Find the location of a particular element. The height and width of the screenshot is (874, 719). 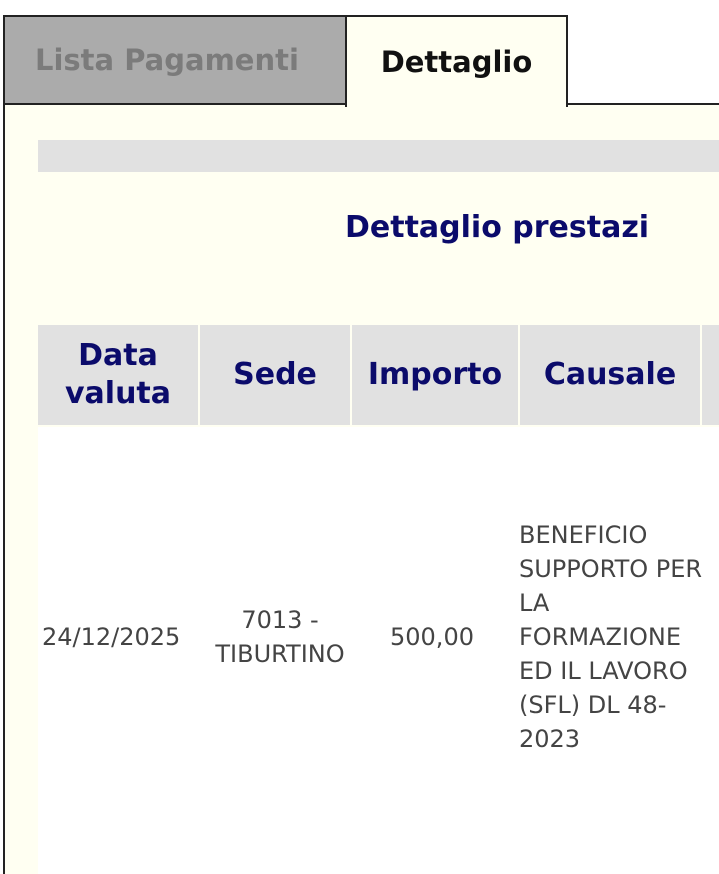

column-header-sede: Sede is located at coordinates (275, 375).